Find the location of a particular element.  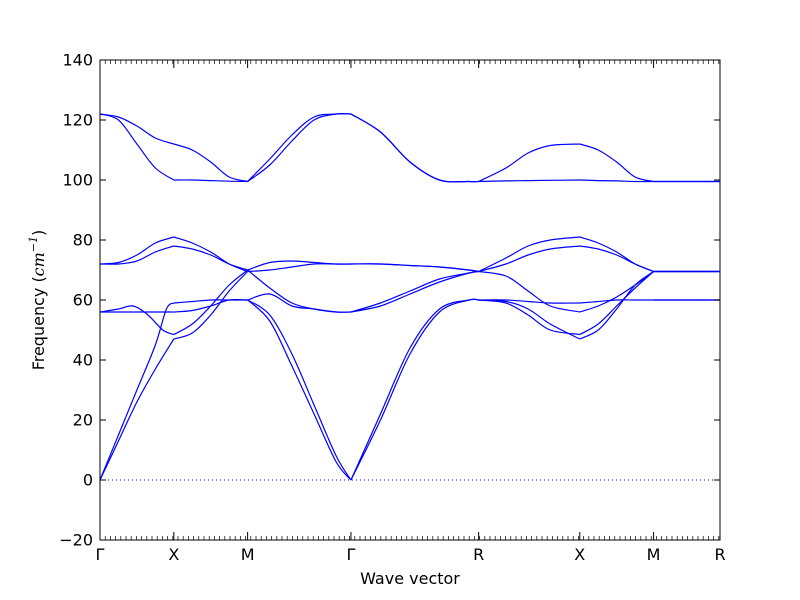

band-line-seg4-b1 is located at coordinates (529, 301).